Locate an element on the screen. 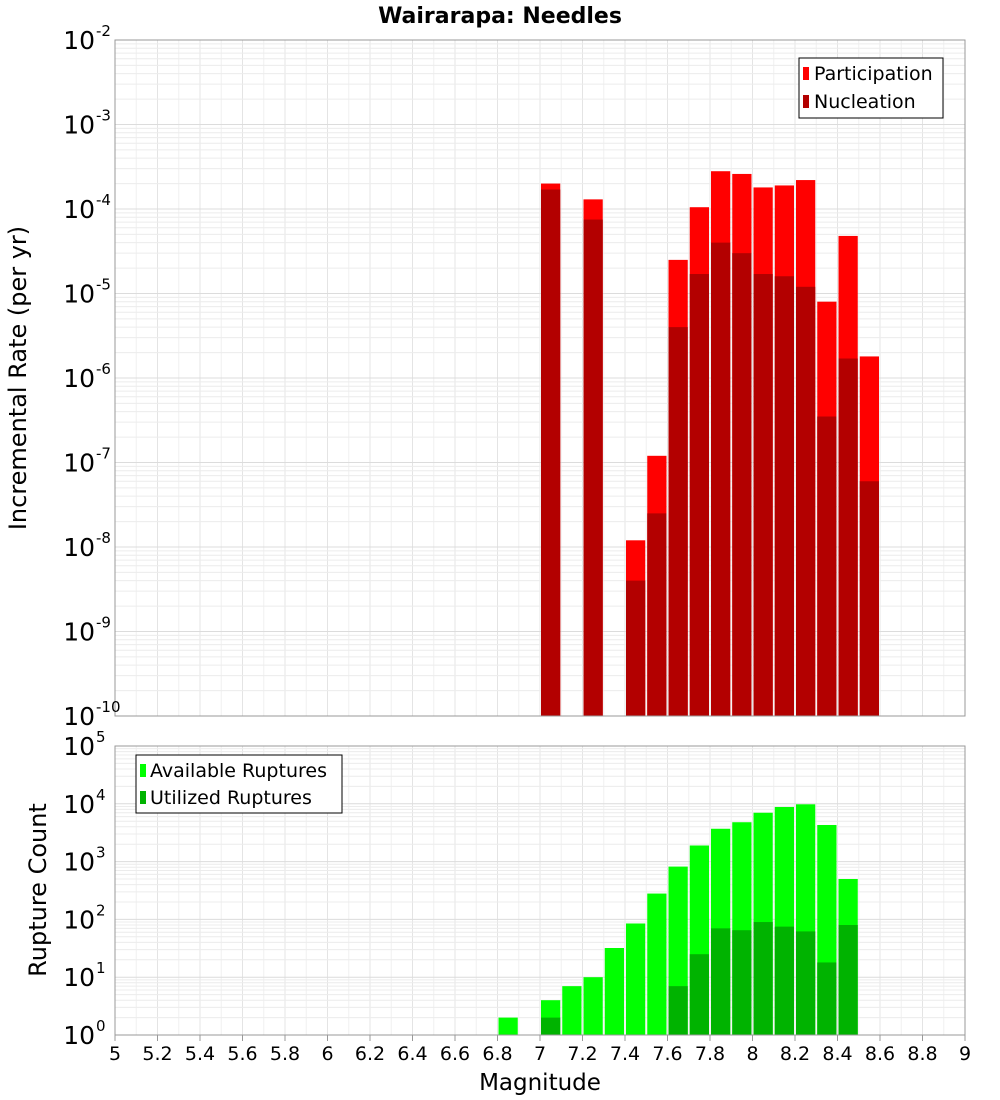 The width and height of the screenshot is (1000, 1100). x-tick-label: 8.6 is located at coordinates (880, 1054).